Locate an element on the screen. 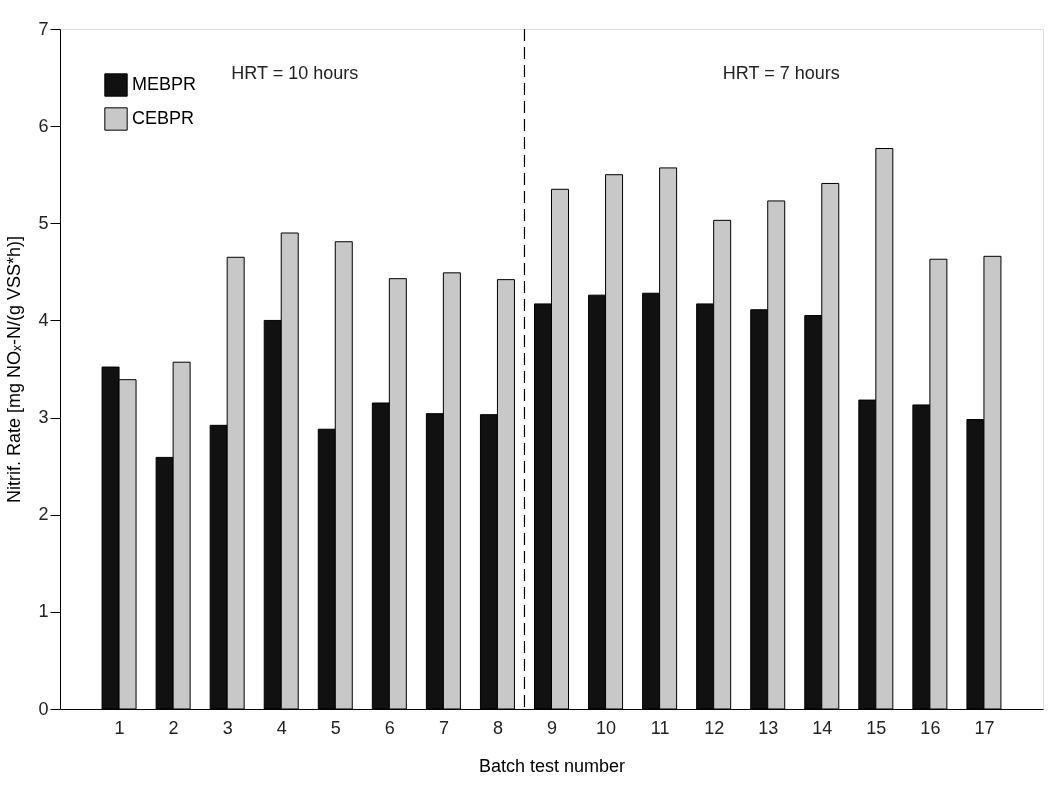  x-tick-label: 10 is located at coordinates (606, 727).